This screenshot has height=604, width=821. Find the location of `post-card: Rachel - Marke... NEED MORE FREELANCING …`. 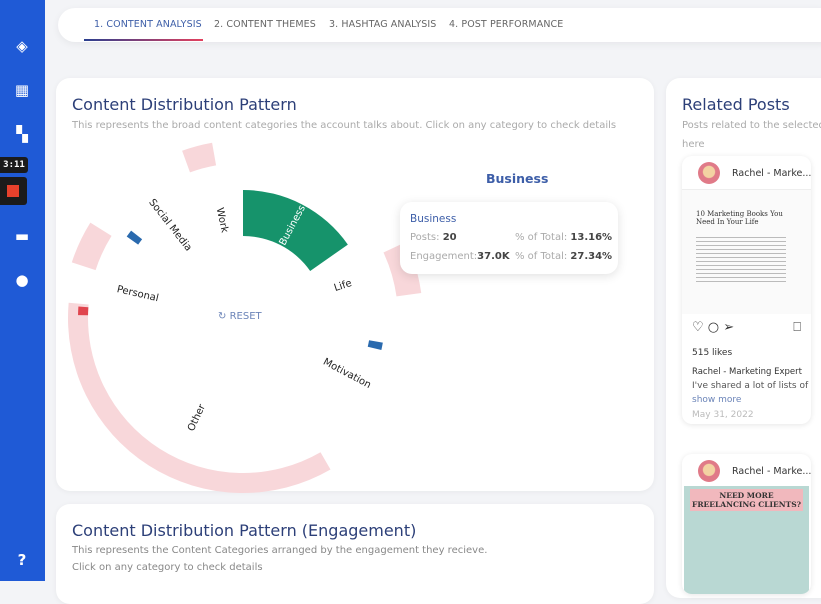

post-card: Rachel - Marke... NEED MORE FREELANCING … is located at coordinates (746, 524).